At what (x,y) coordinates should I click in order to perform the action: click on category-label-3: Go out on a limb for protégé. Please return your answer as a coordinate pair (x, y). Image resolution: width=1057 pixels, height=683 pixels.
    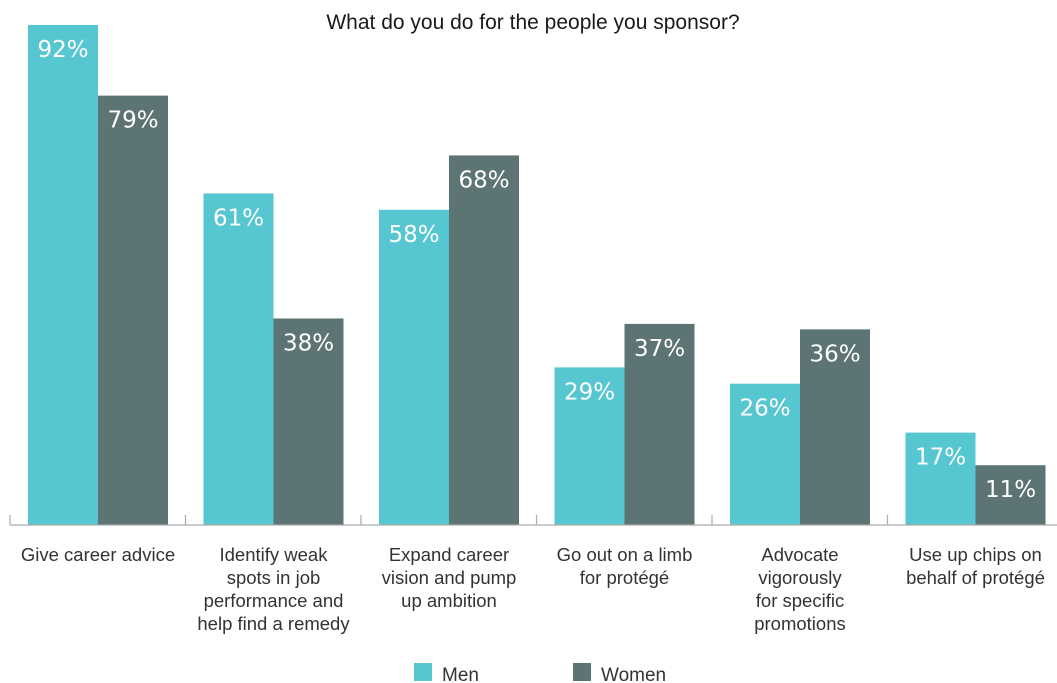
    Looking at the image, I should click on (625, 566).